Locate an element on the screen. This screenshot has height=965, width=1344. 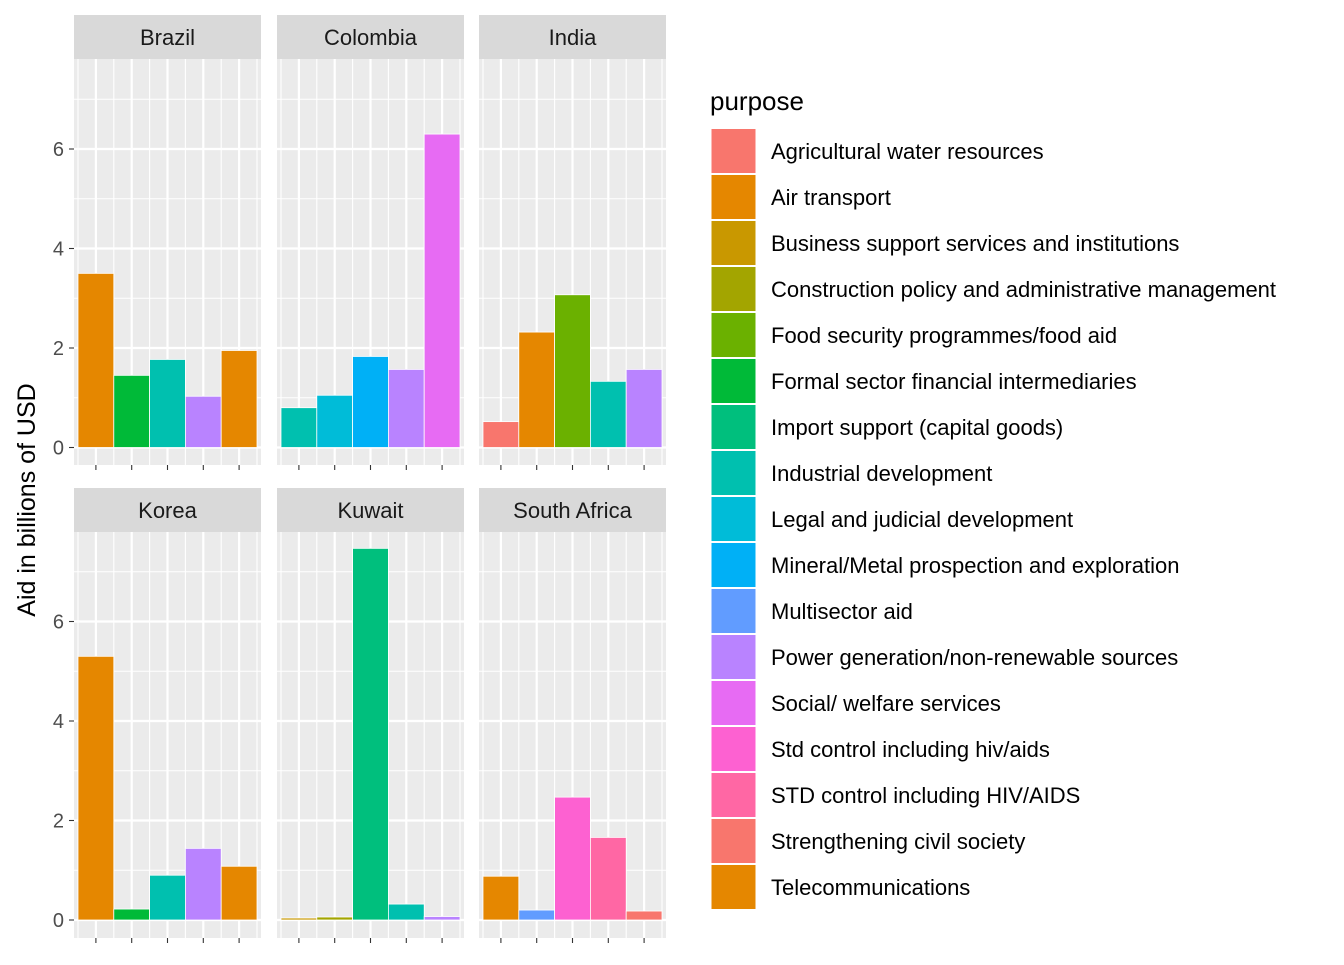
facet-strip-label: Brazil is located at coordinates (167, 37).